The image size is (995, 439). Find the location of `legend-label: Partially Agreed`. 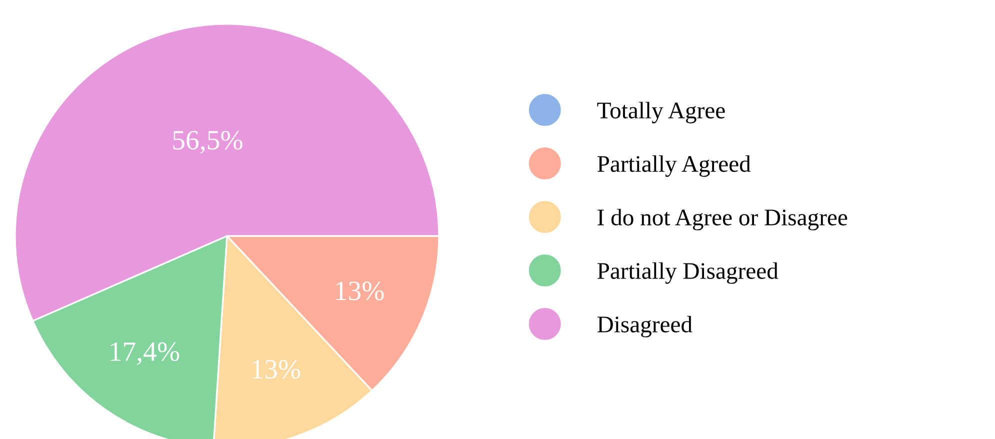

legend-label: Partially Agreed is located at coordinates (674, 166).